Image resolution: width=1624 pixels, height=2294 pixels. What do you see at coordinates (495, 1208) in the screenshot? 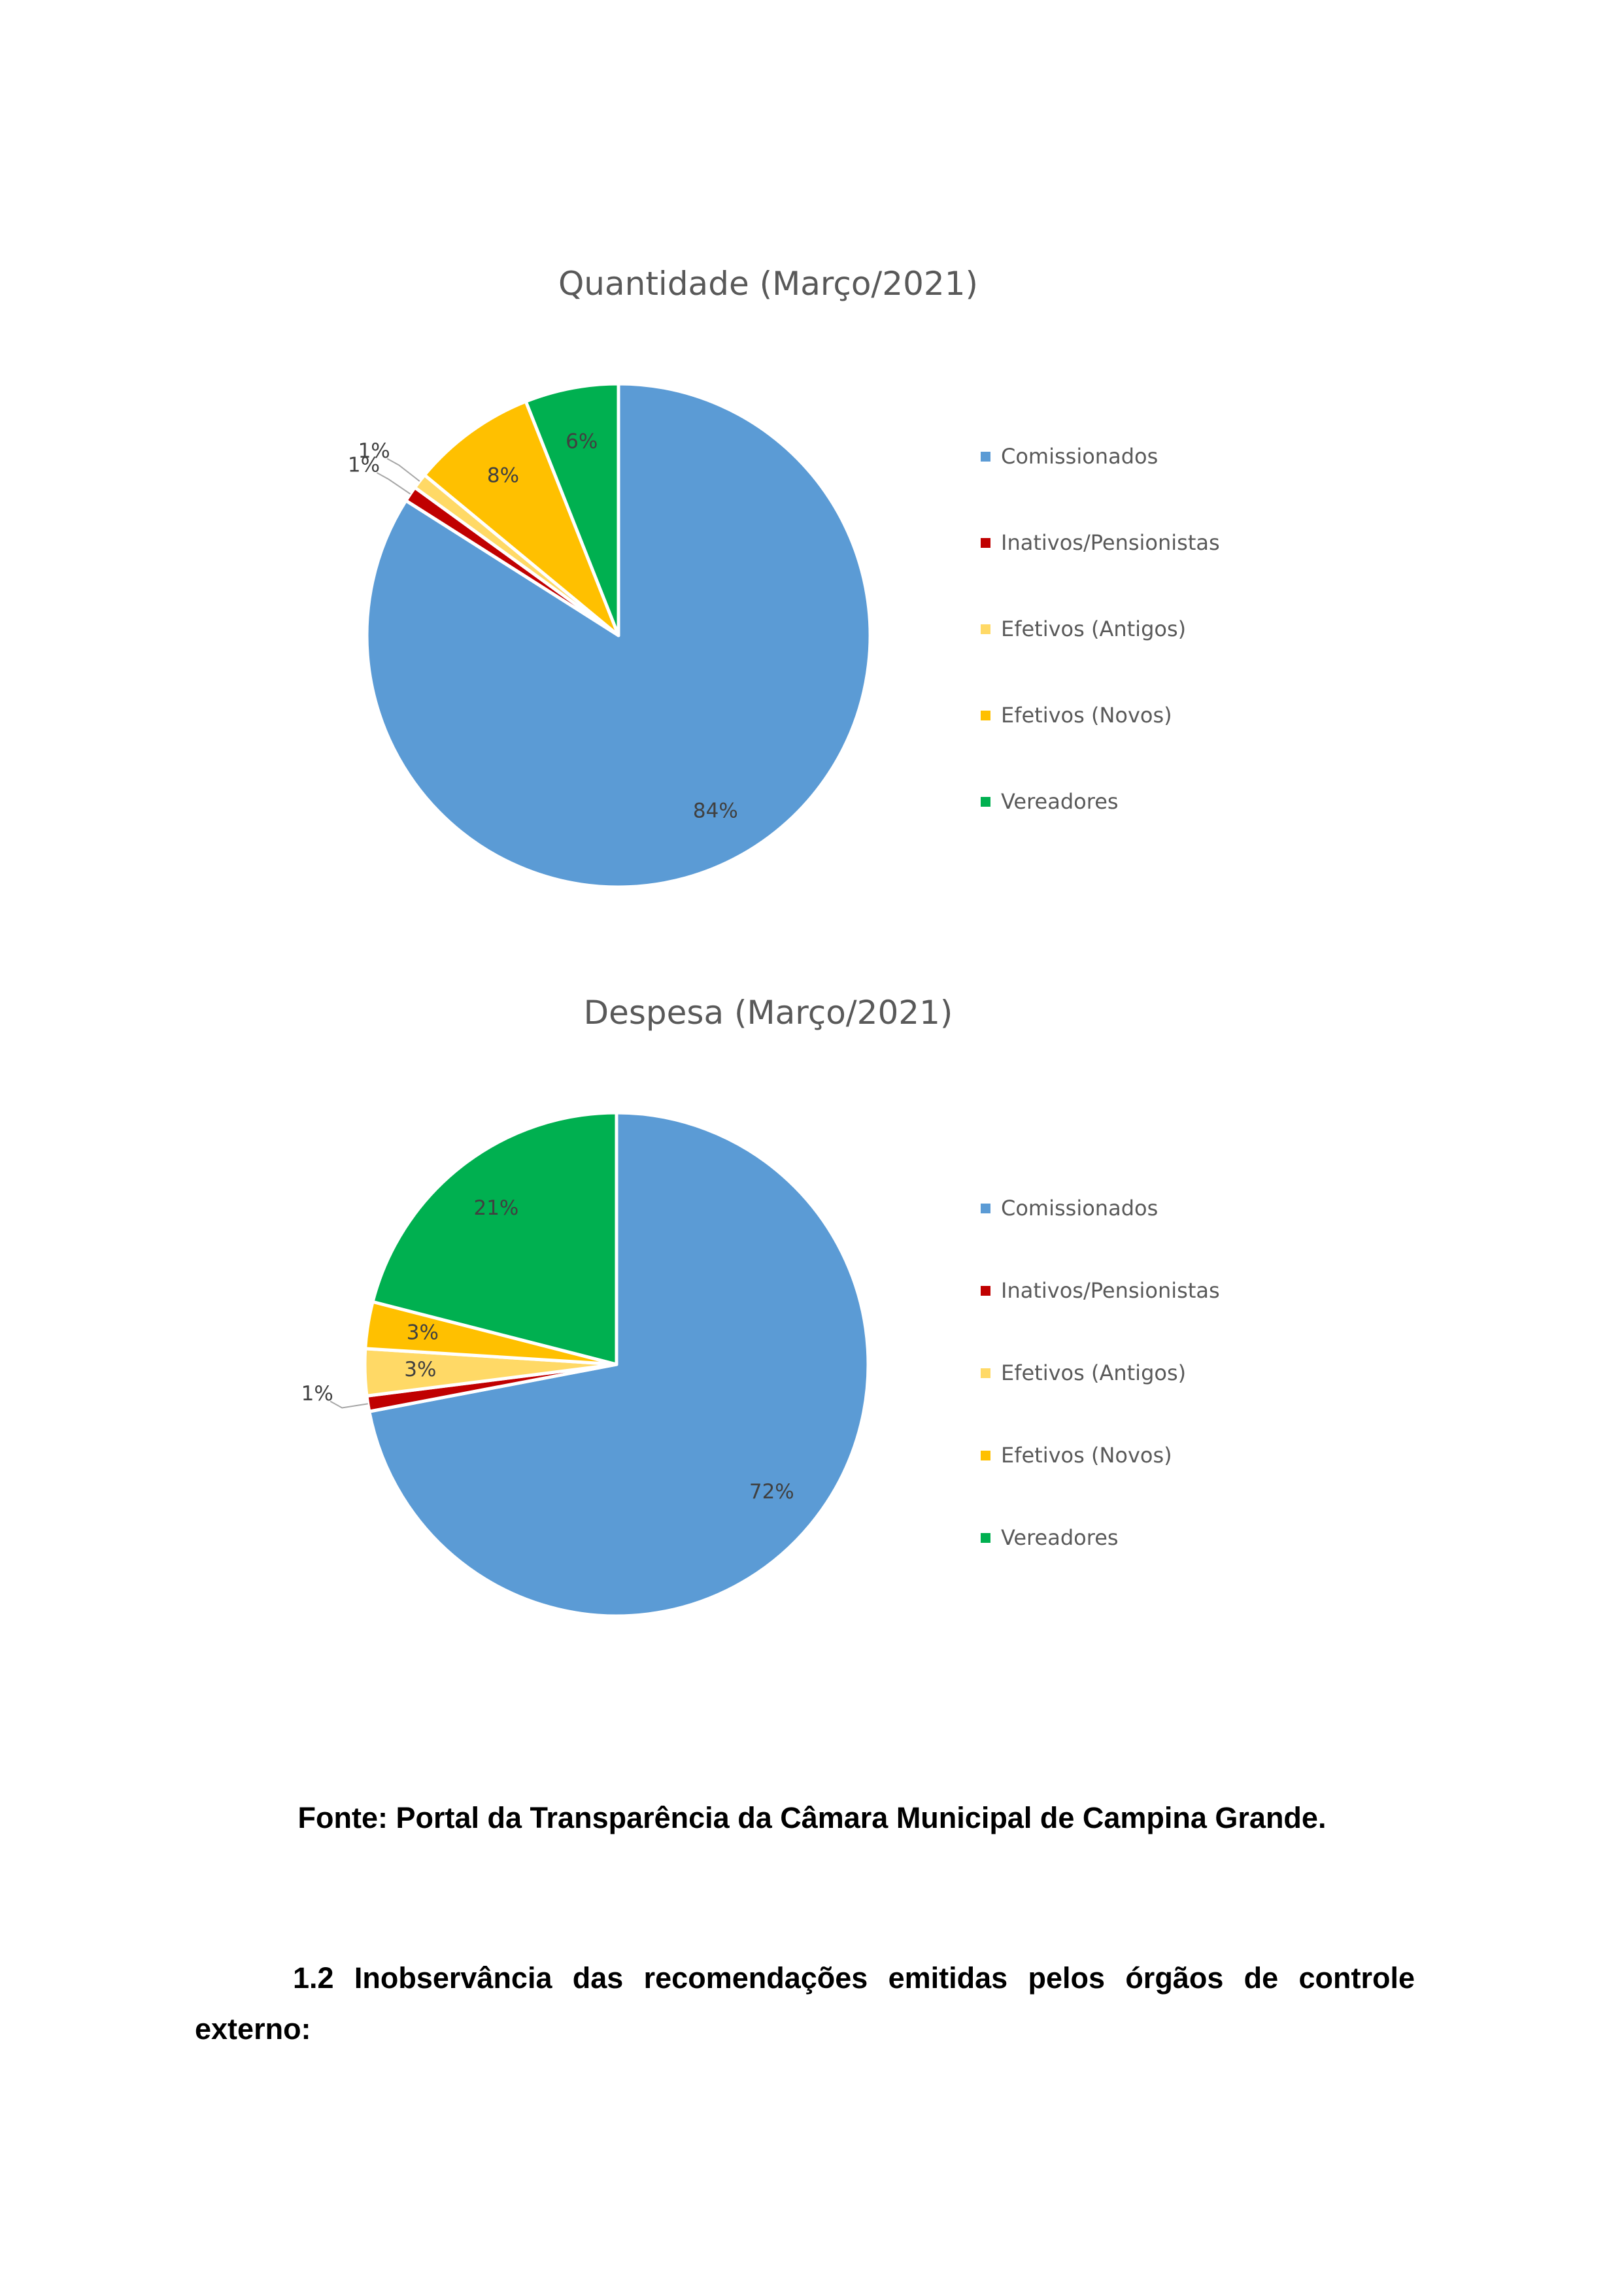
I see `data-label: 21%` at bounding box center [495, 1208].